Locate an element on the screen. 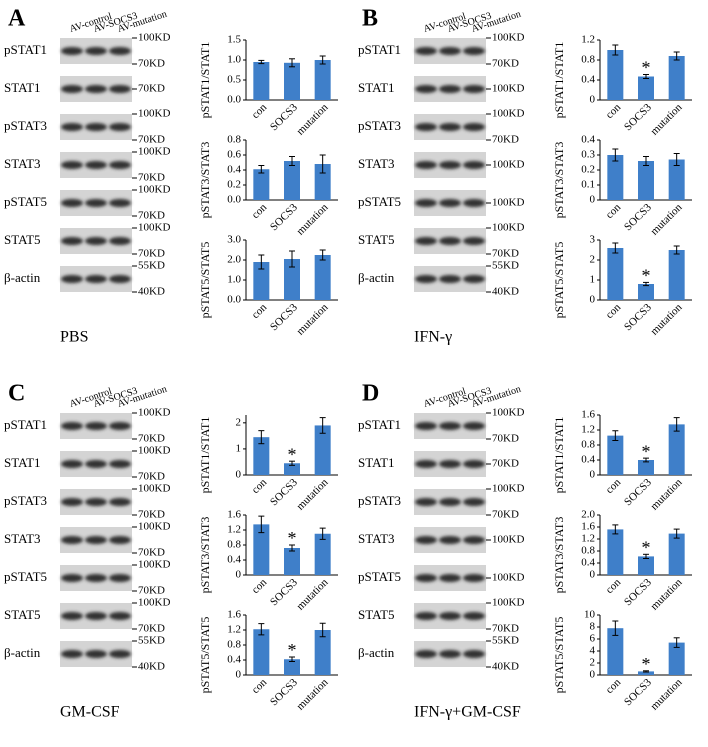 Image resolution: width=708 pixels, height=747 pixels. blot-label: pSTAT5 is located at coordinates (25, 201).